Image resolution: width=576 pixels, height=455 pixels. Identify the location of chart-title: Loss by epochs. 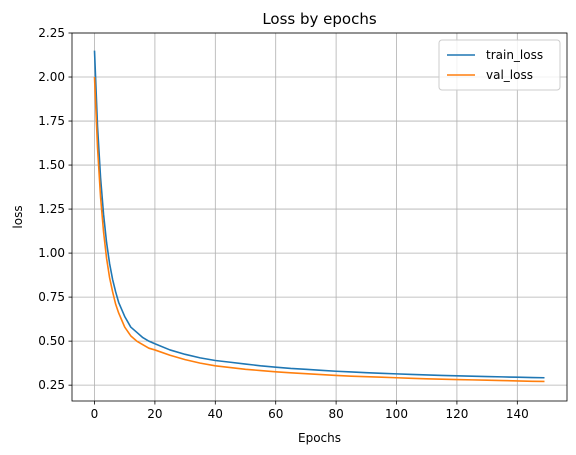
(319, 19).